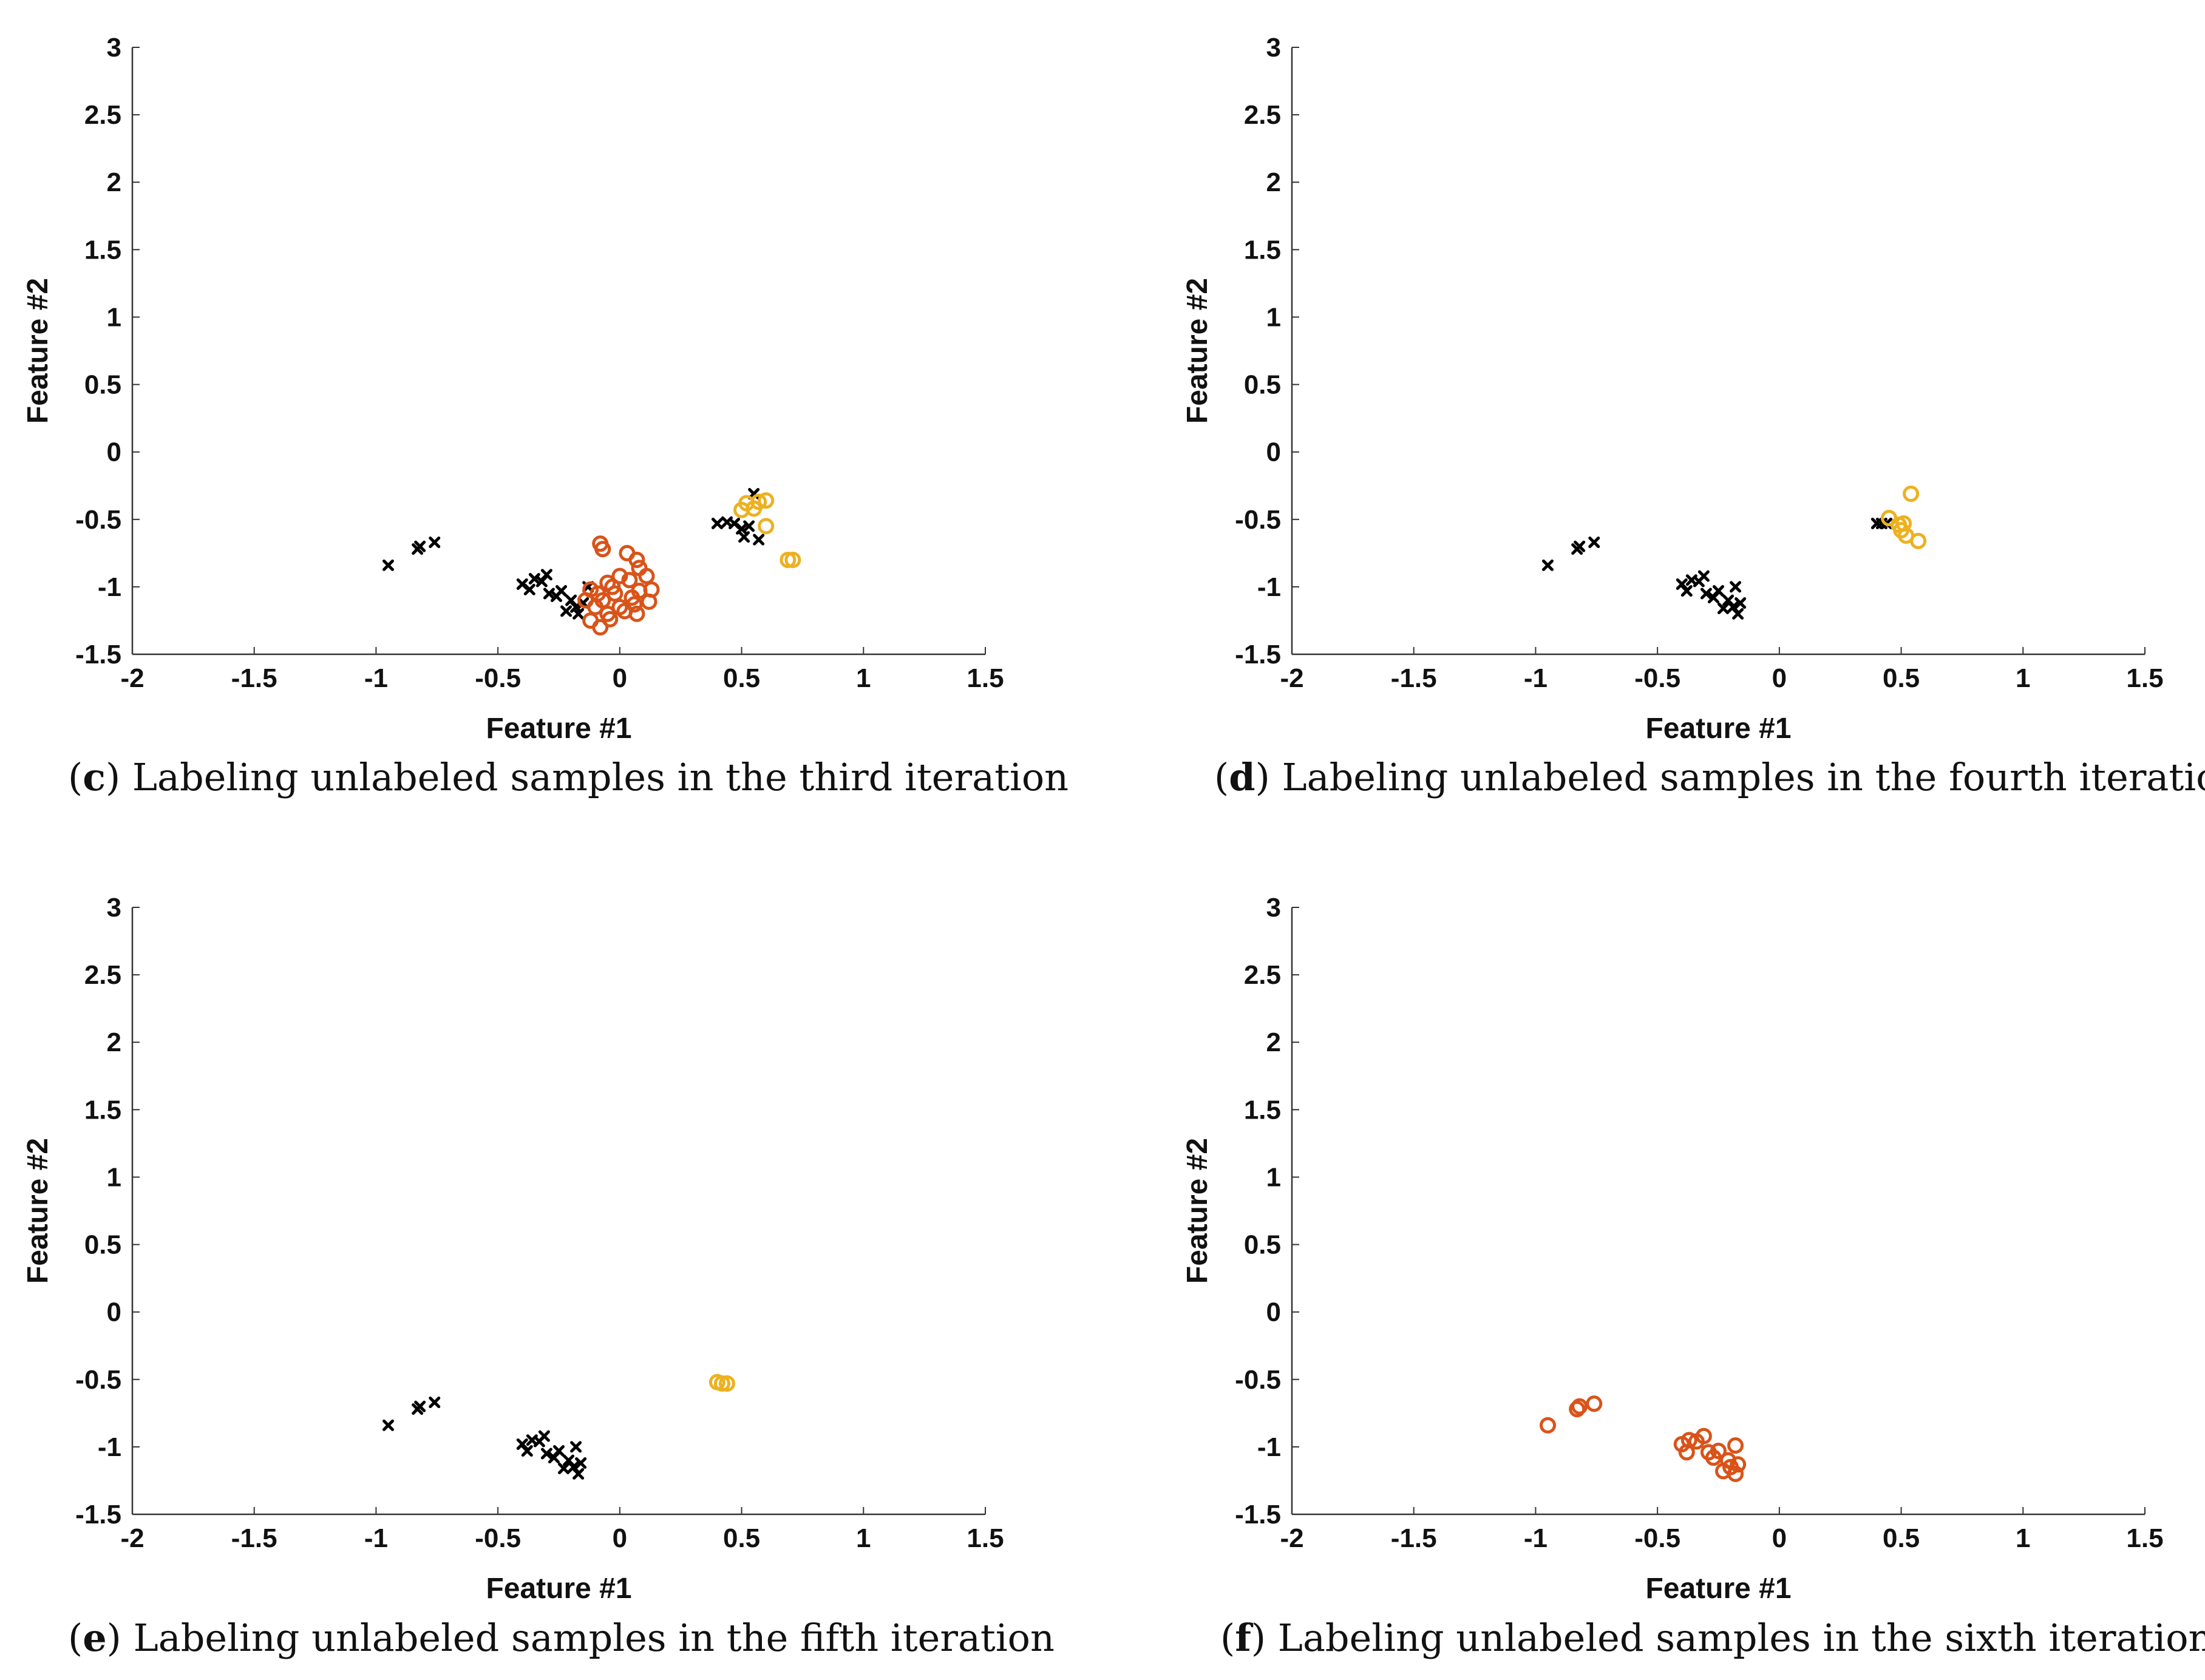 This screenshot has width=2205, height=1680. What do you see at coordinates (1273, 1177) in the screenshot?
I see `panel-f-ytick-label: 1` at bounding box center [1273, 1177].